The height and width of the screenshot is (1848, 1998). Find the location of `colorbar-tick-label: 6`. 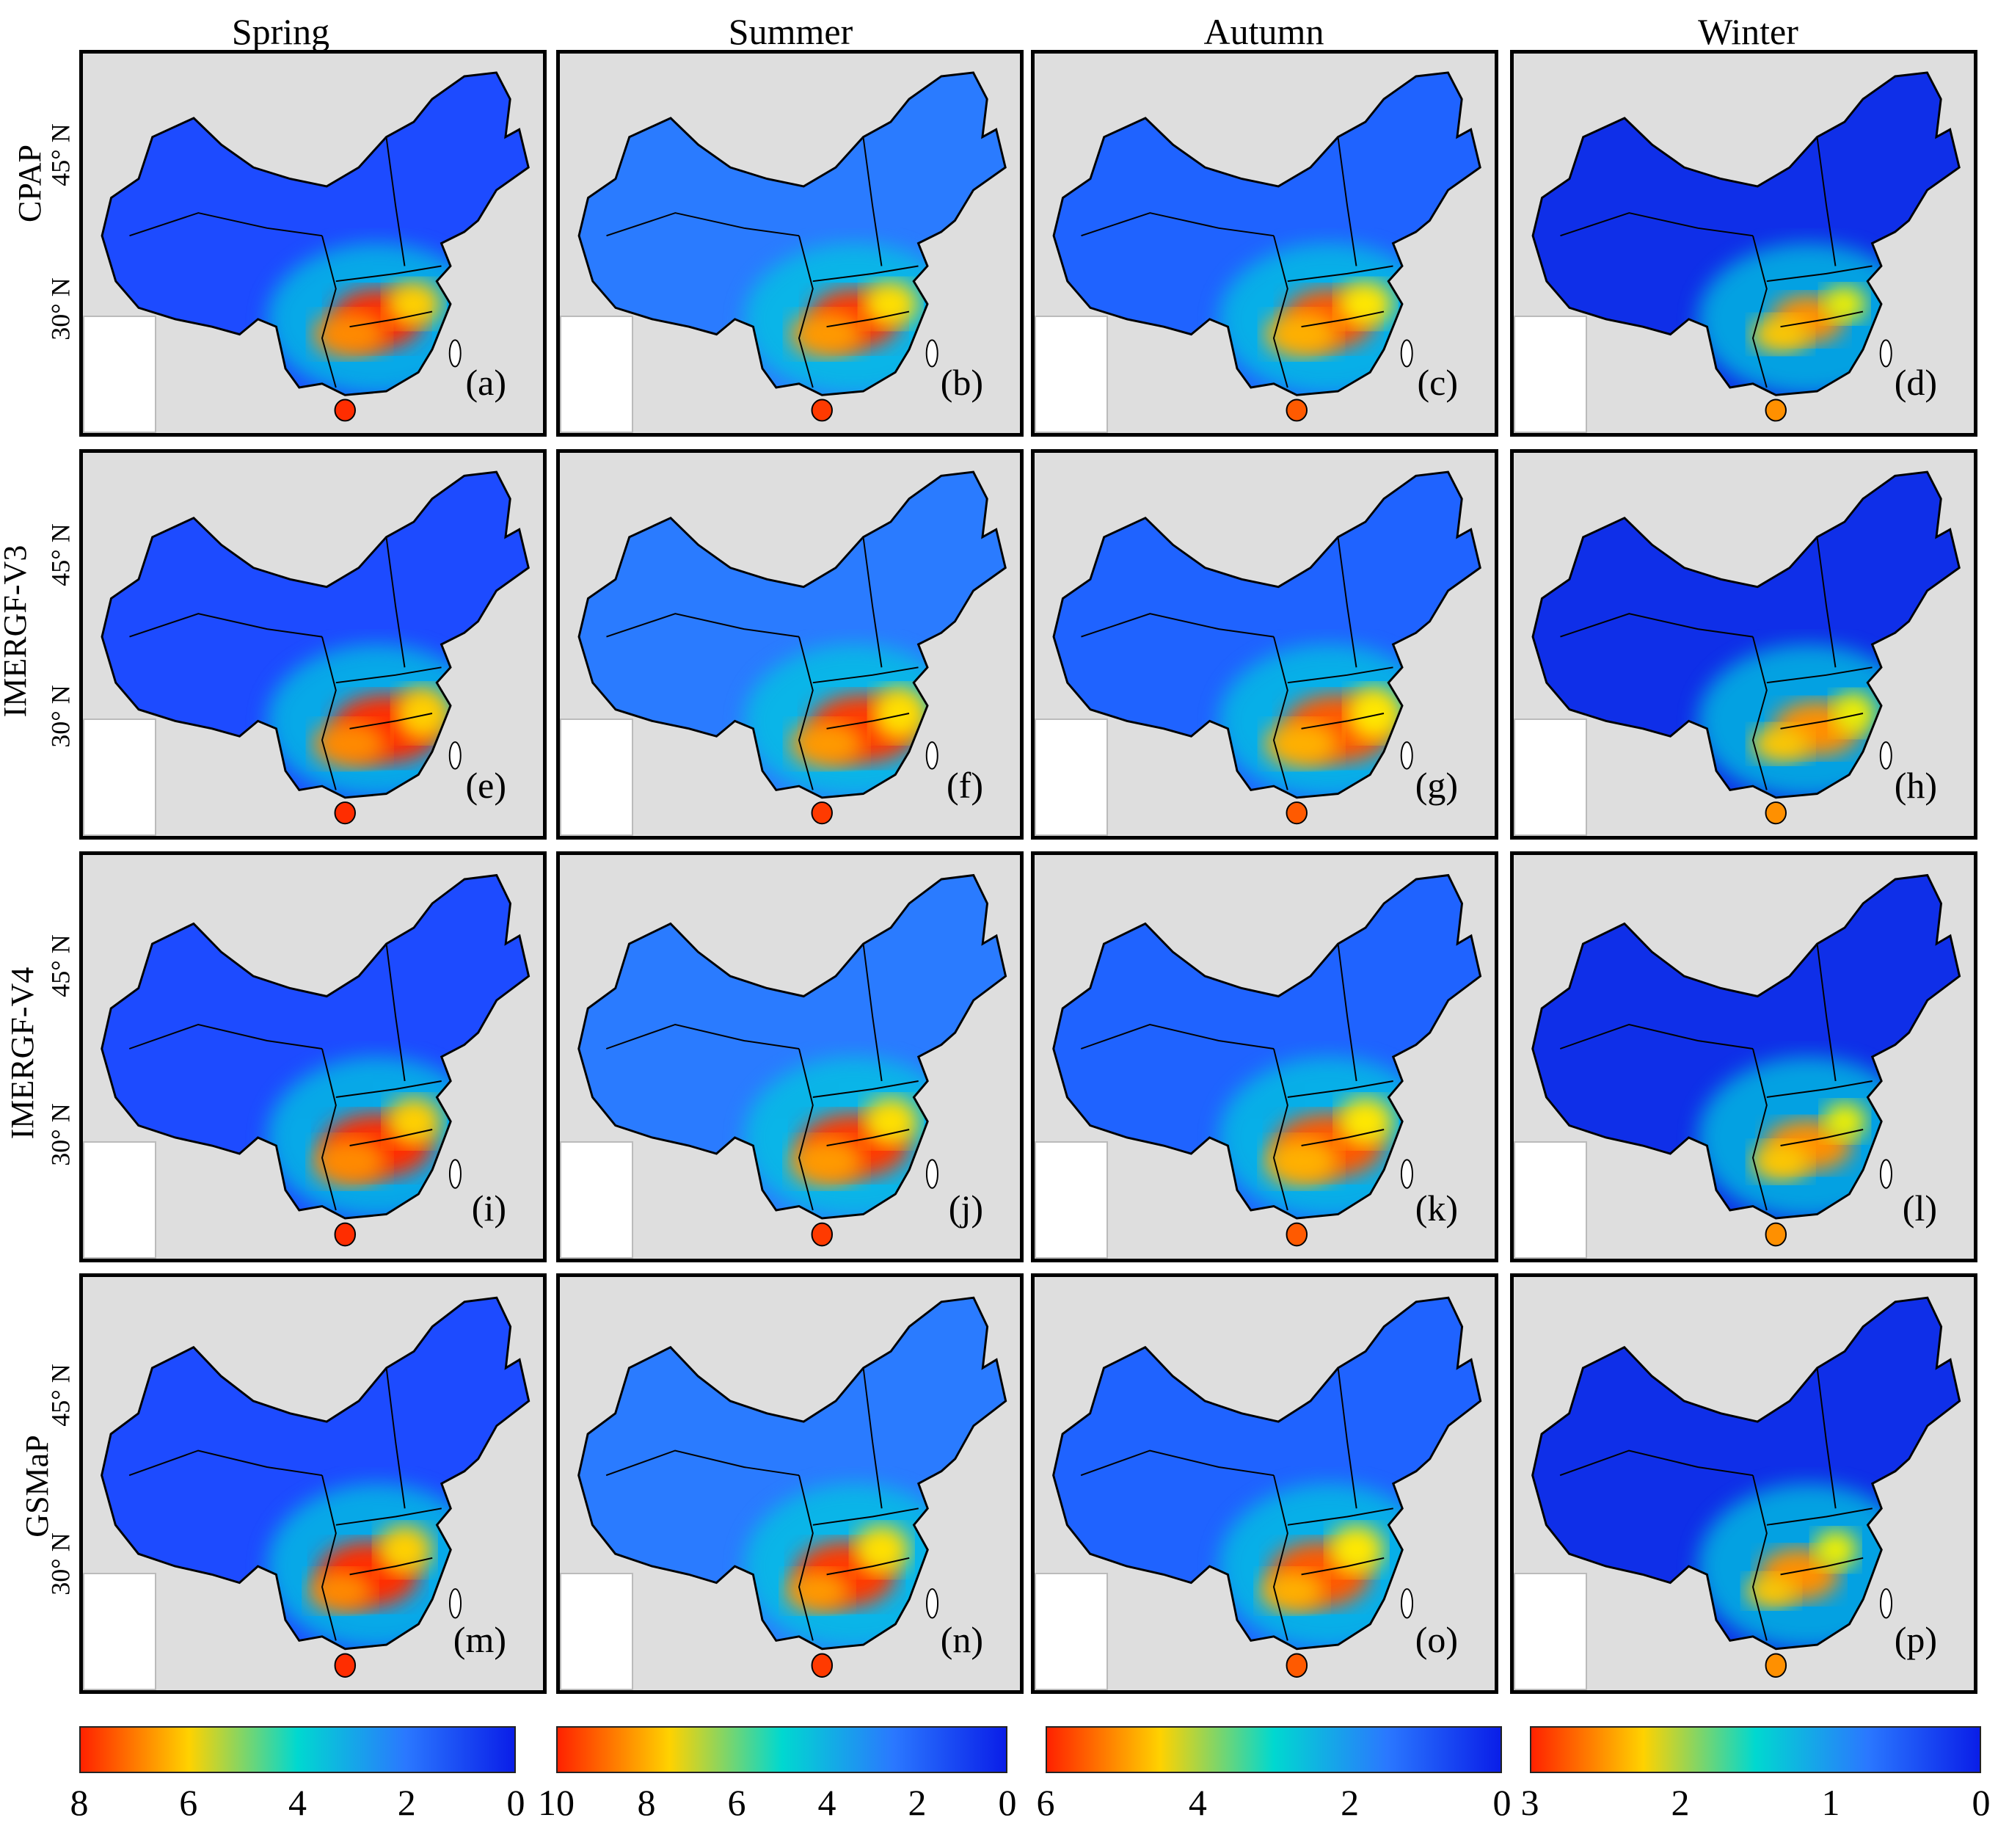

colorbar-tick-label: 6 is located at coordinates (189, 1803).